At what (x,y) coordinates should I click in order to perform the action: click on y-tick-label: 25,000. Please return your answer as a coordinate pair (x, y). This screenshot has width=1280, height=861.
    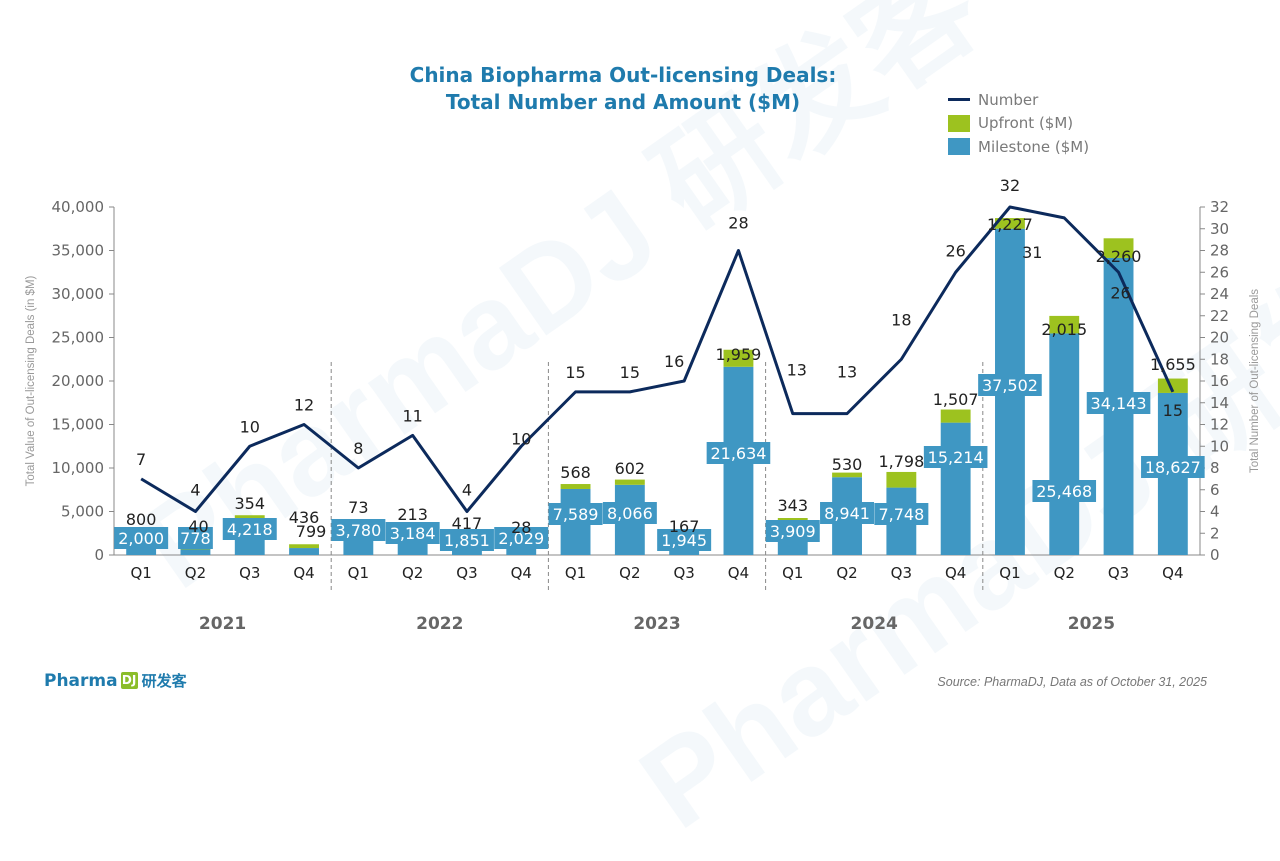
    Looking at the image, I should click on (78, 338).